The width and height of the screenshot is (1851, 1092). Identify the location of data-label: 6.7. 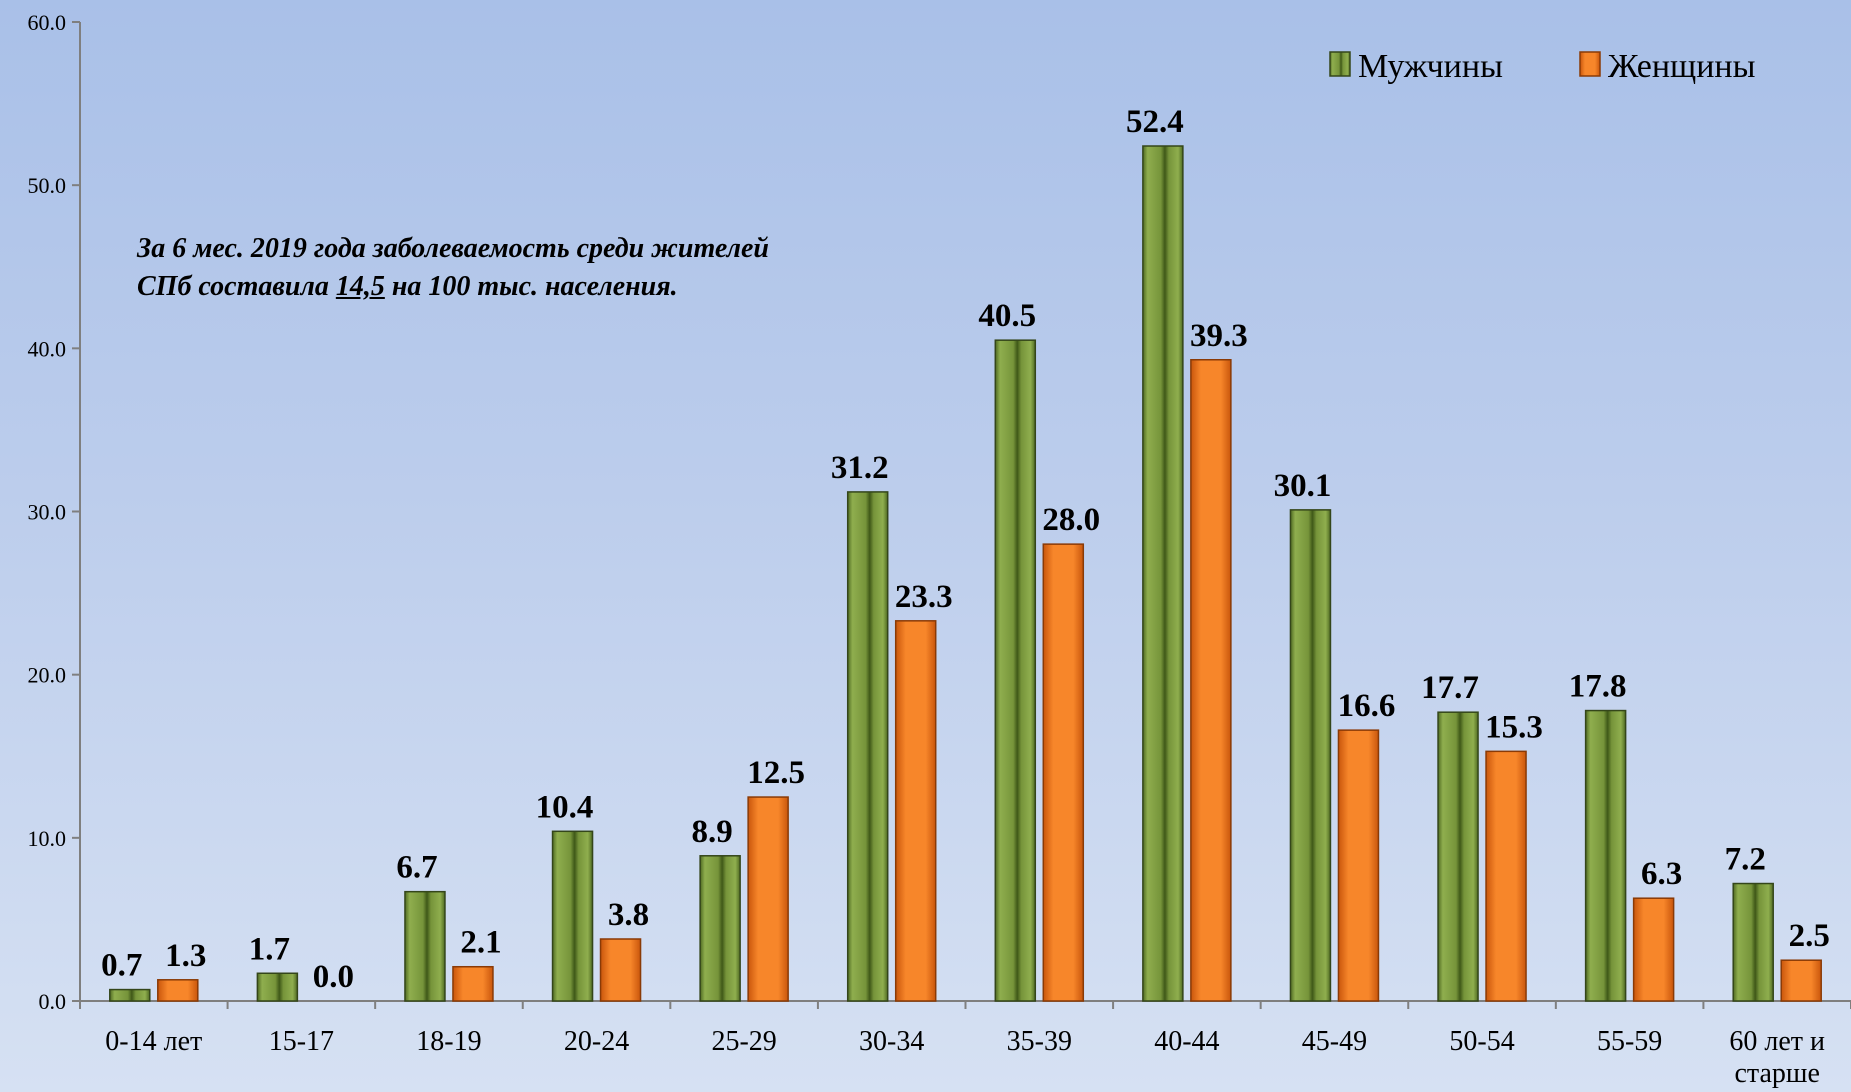
(416, 868).